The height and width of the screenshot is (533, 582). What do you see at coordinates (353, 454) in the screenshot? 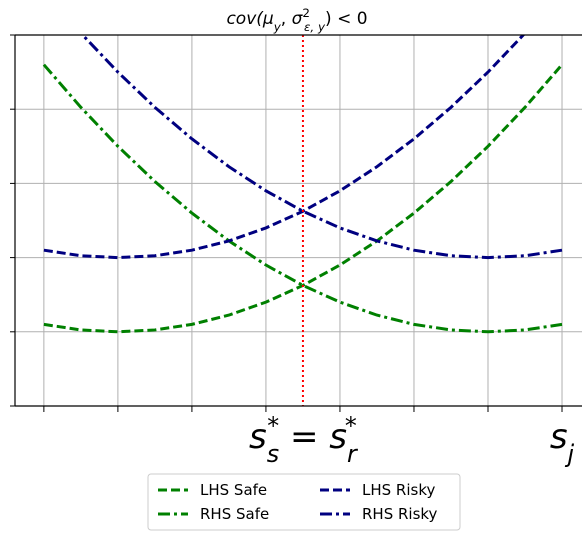
I see `text-part: r` at bounding box center [353, 454].